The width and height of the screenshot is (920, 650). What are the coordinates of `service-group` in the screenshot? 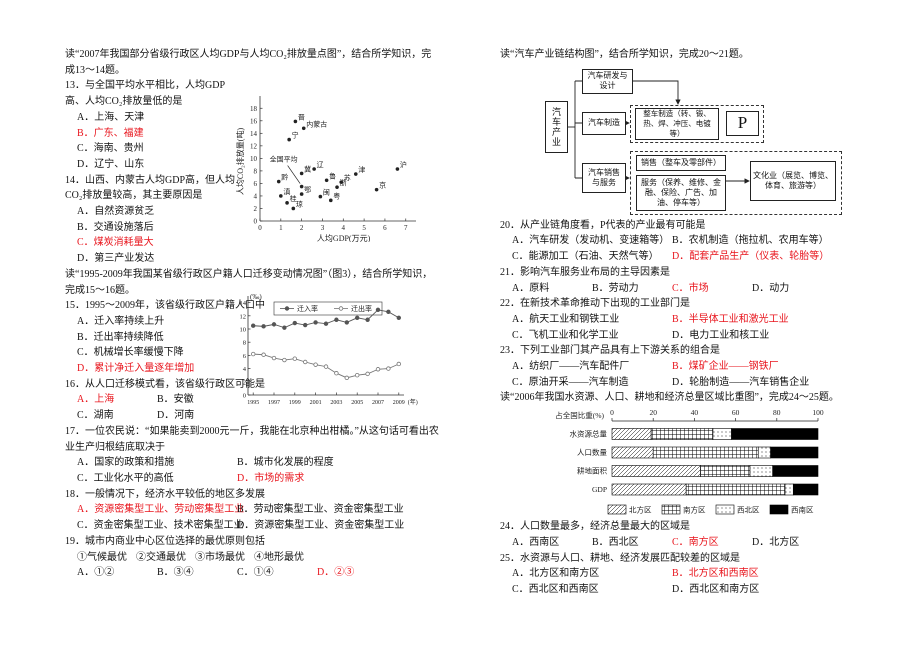 It's located at (736, 182).